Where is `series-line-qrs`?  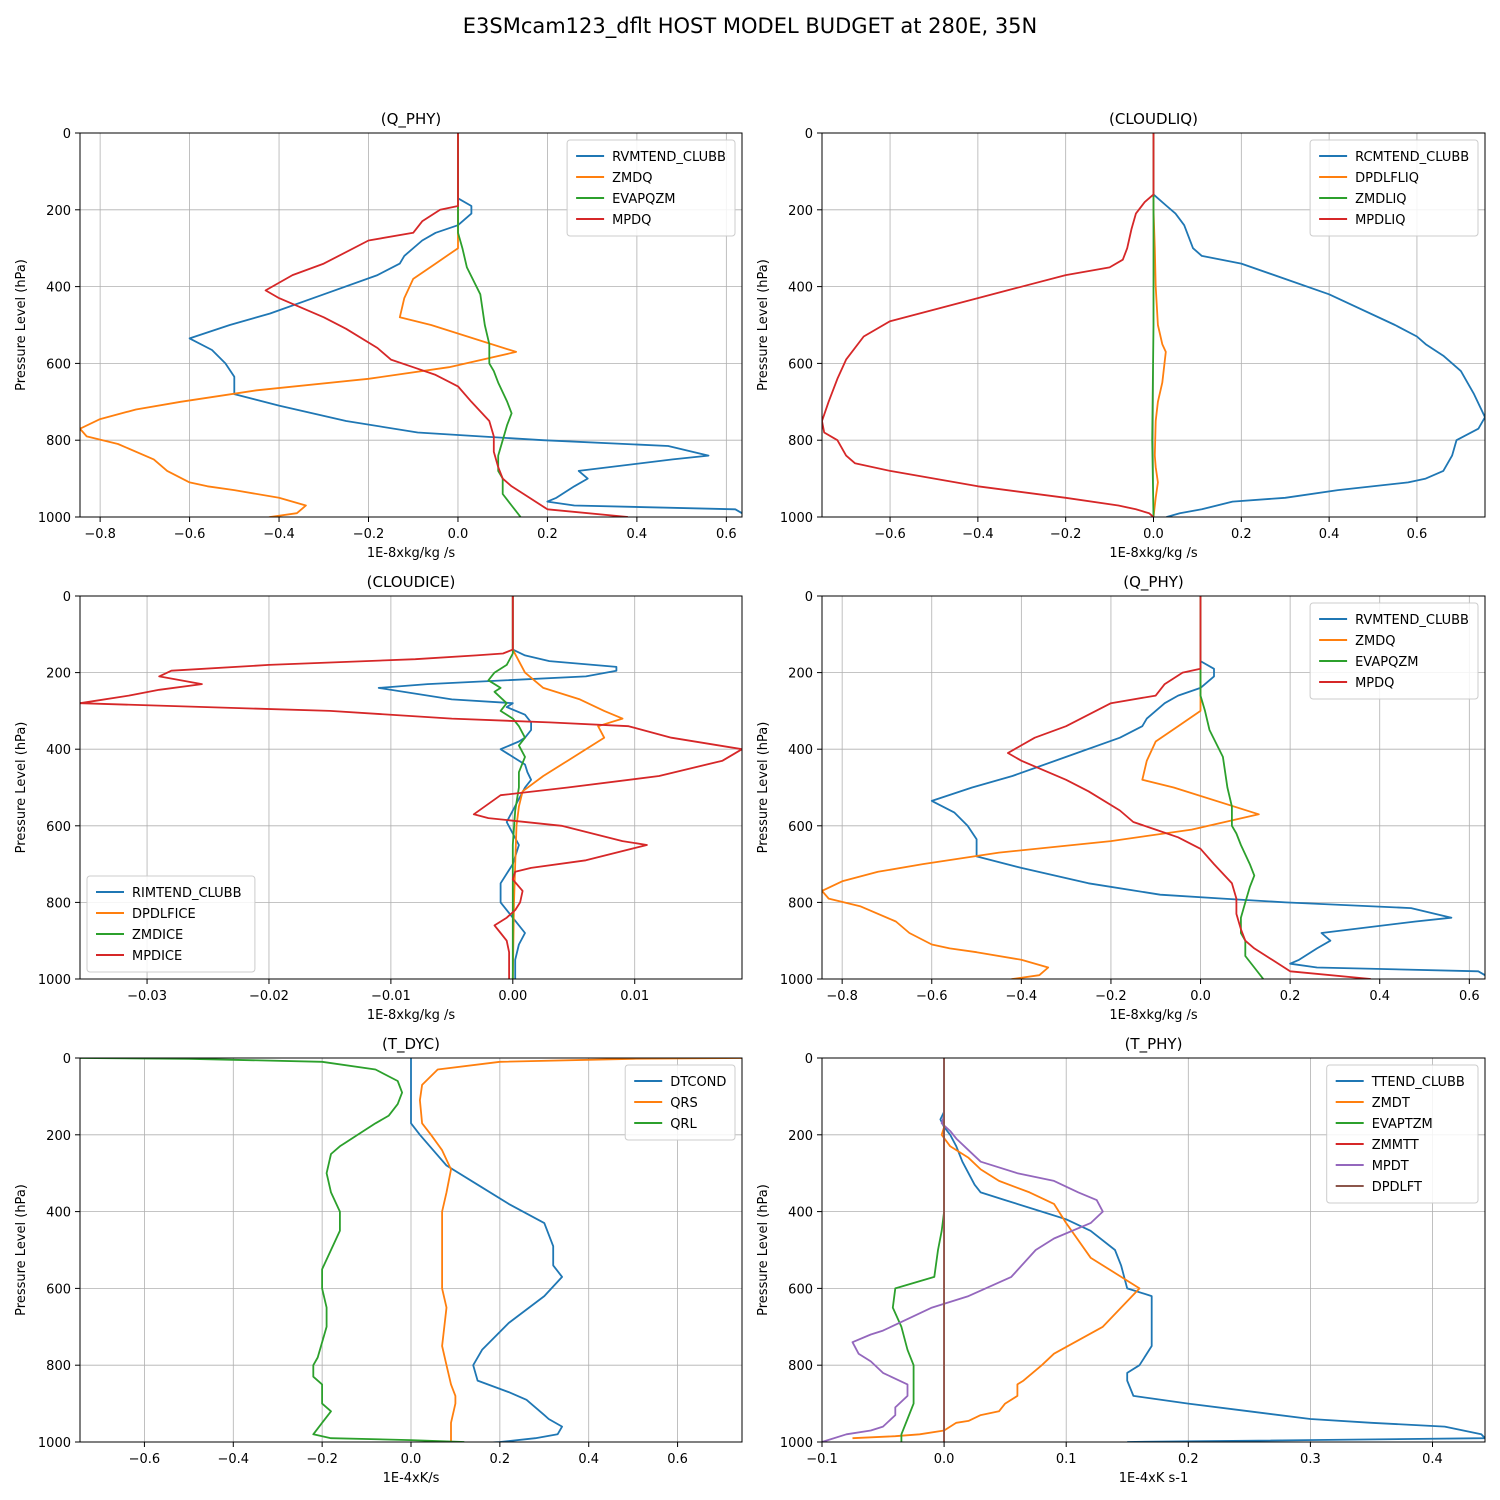 series-line-qrs is located at coordinates (580, 1250).